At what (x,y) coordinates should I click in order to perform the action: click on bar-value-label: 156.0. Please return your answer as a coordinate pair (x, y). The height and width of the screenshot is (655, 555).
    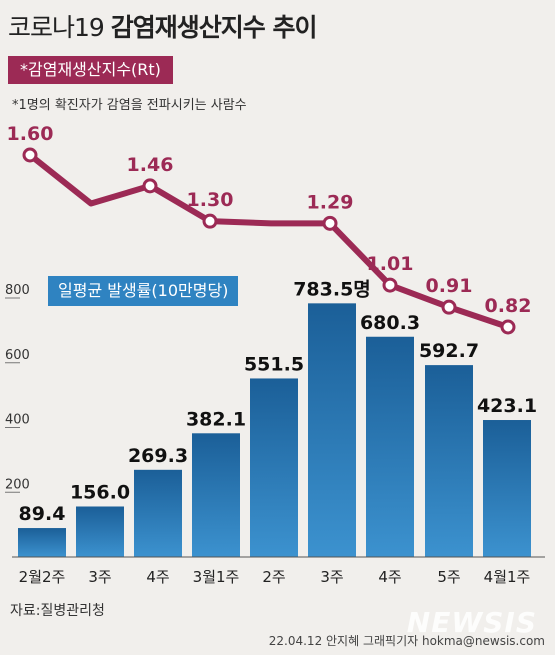
    Looking at the image, I should click on (100, 492).